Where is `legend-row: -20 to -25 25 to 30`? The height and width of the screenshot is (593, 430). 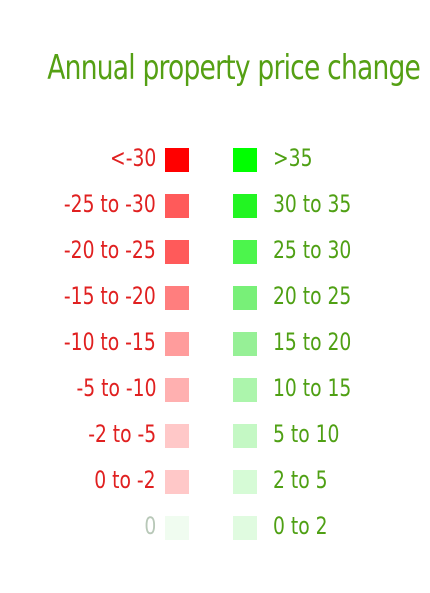
legend-row: -20 to -25 25 to 30 is located at coordinates (215, 253).